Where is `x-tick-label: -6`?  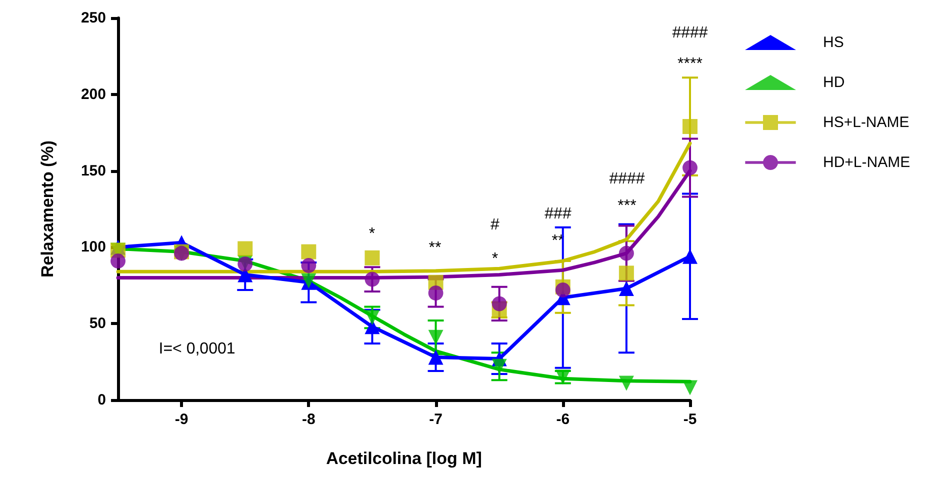 x-tick-label: -6 is located at coordinates (563, 419).